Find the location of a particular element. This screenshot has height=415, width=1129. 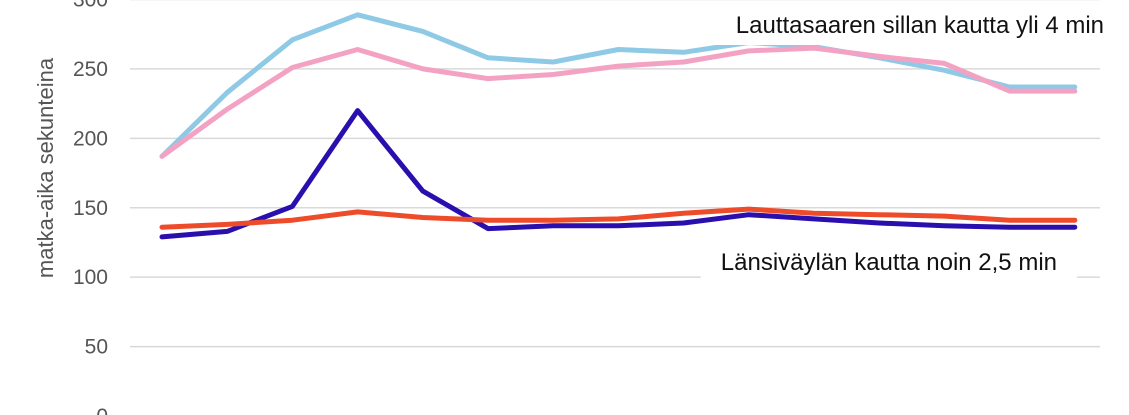

y-tick-label: 0 is located at coordinates (102, 410).